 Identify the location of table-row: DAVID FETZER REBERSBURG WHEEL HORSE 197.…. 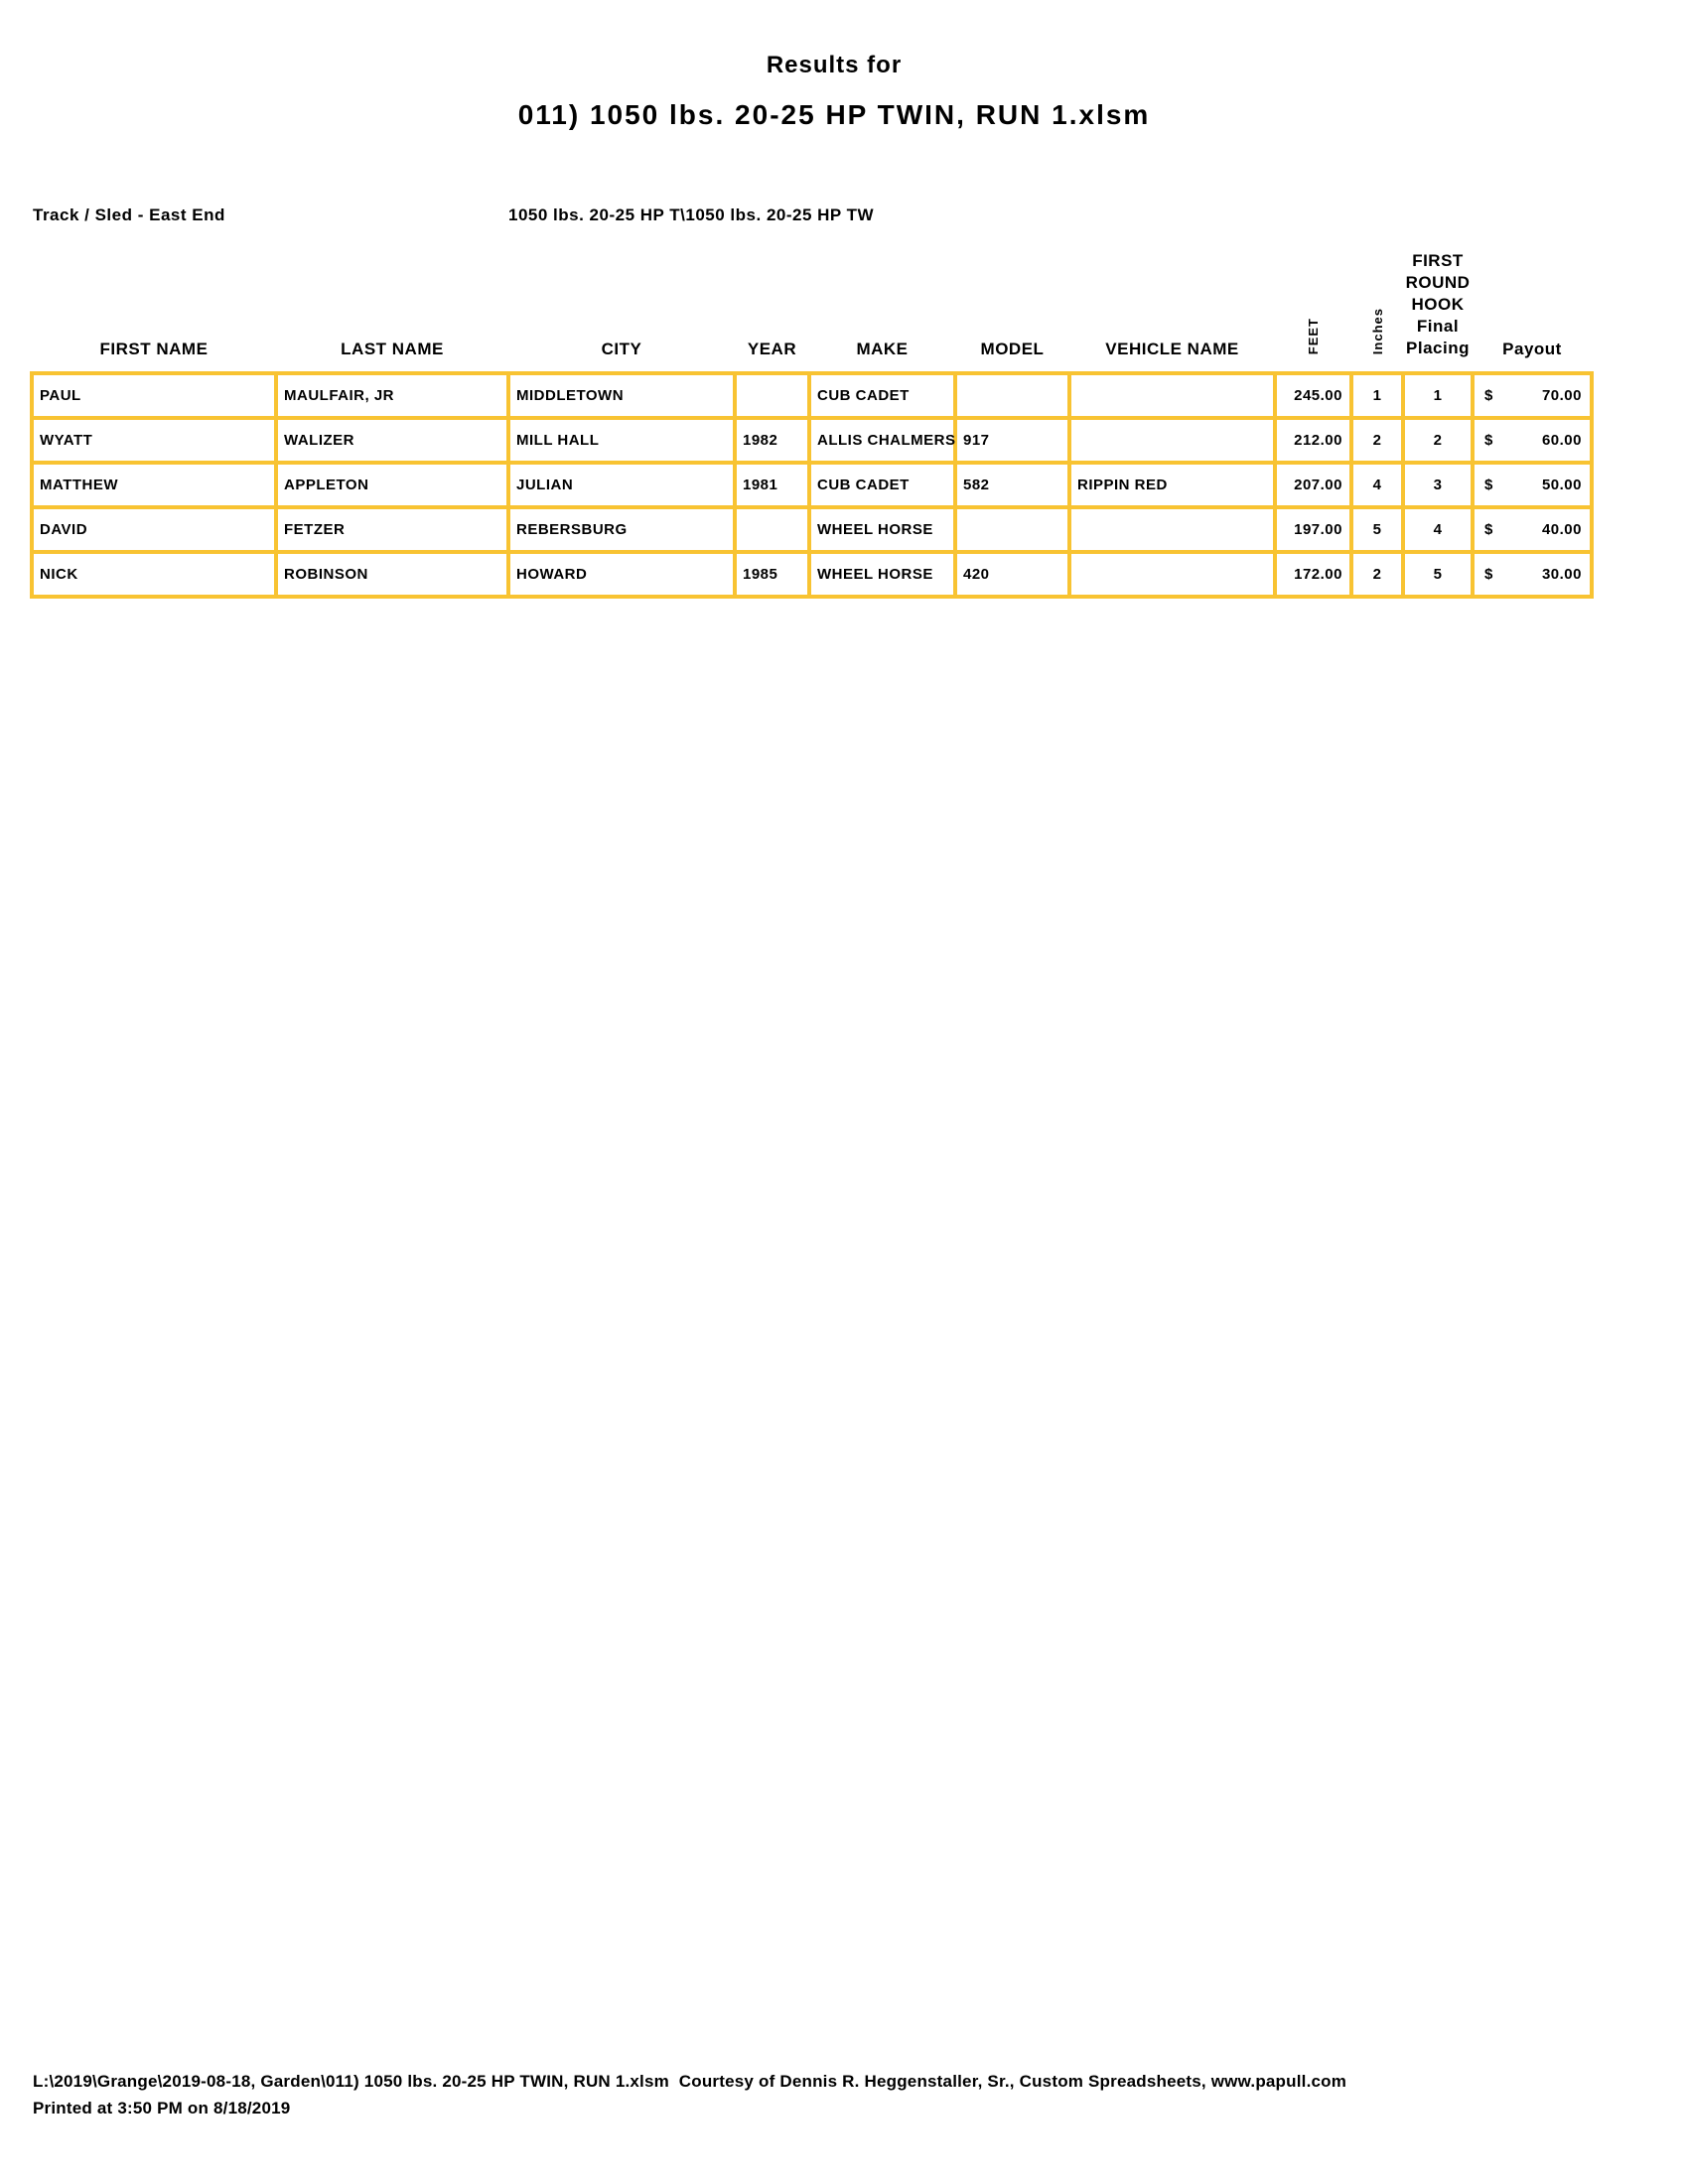
(812, 530).